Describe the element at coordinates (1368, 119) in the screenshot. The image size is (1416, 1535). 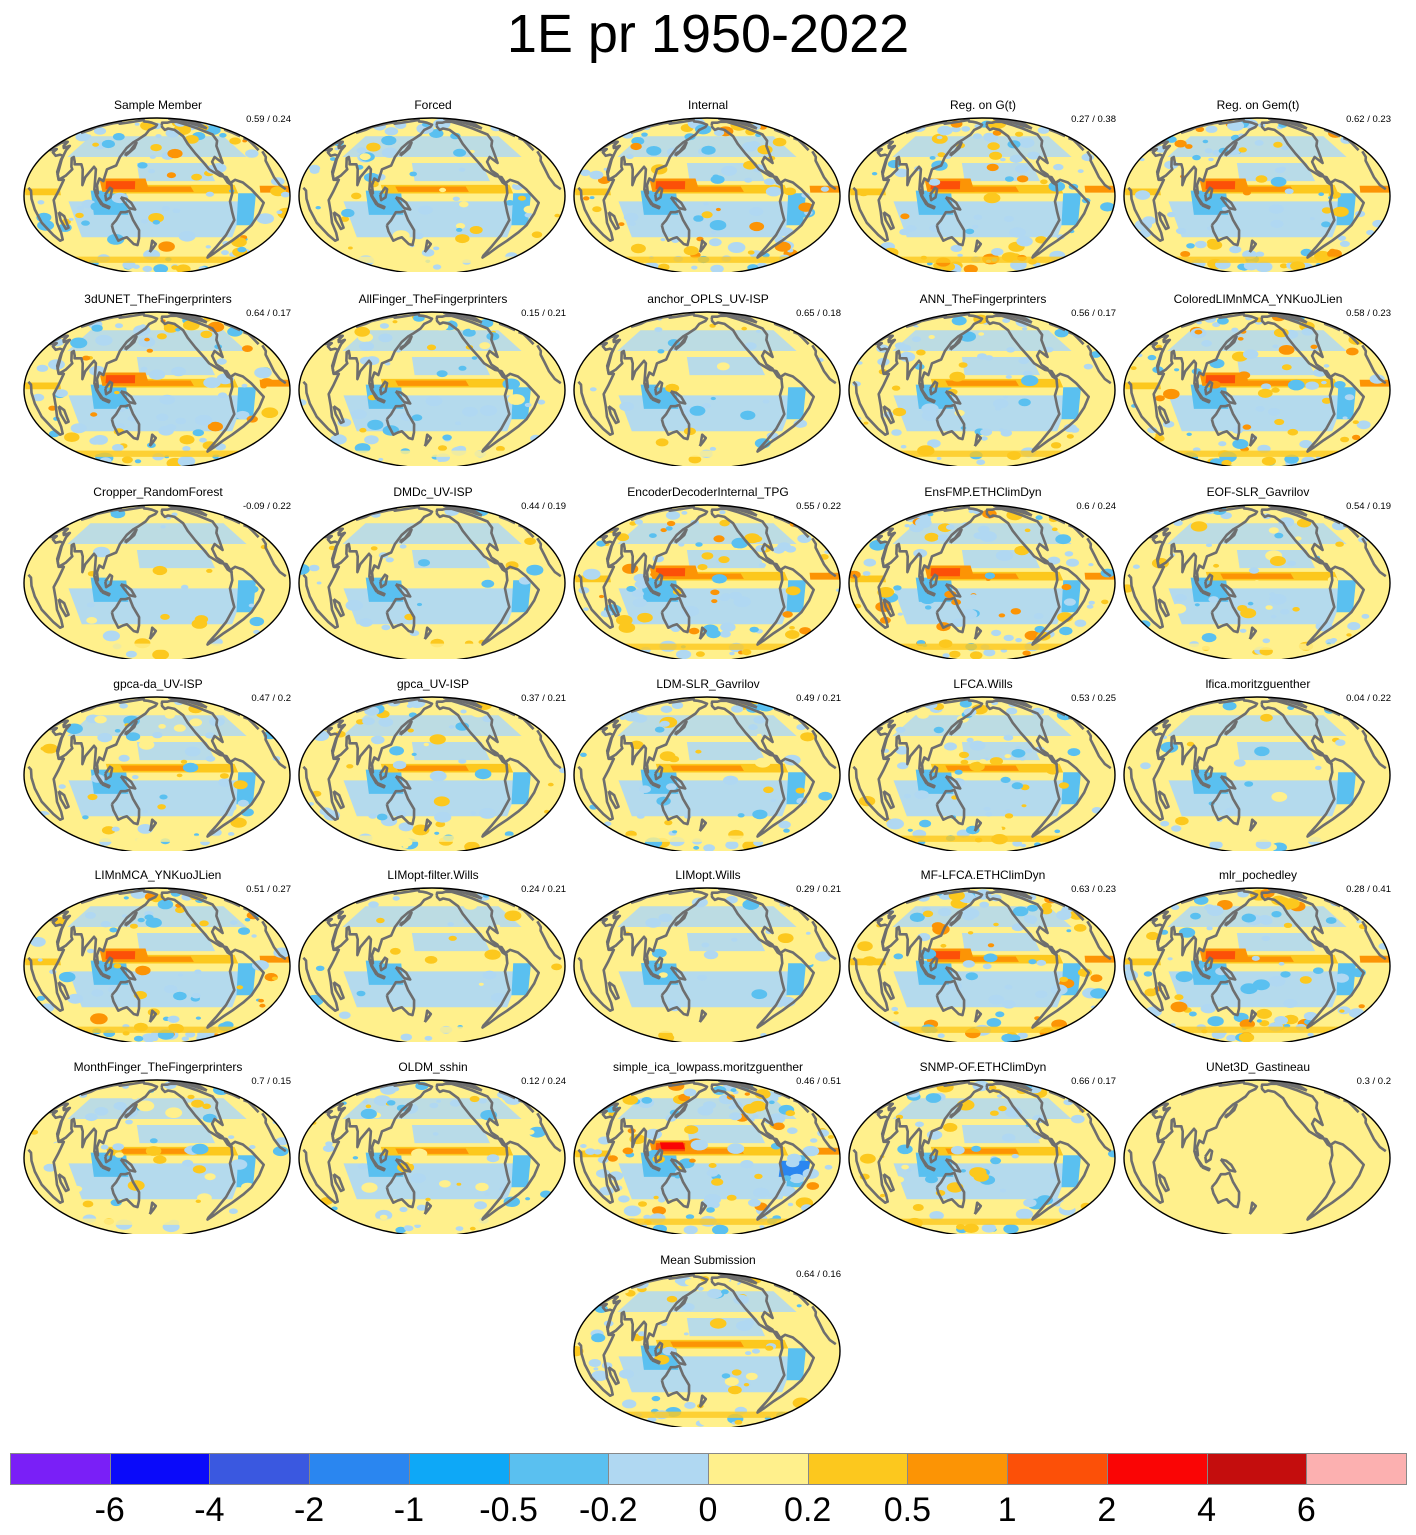
I see `panel-stats: 0.62 / 0.23` at that location.